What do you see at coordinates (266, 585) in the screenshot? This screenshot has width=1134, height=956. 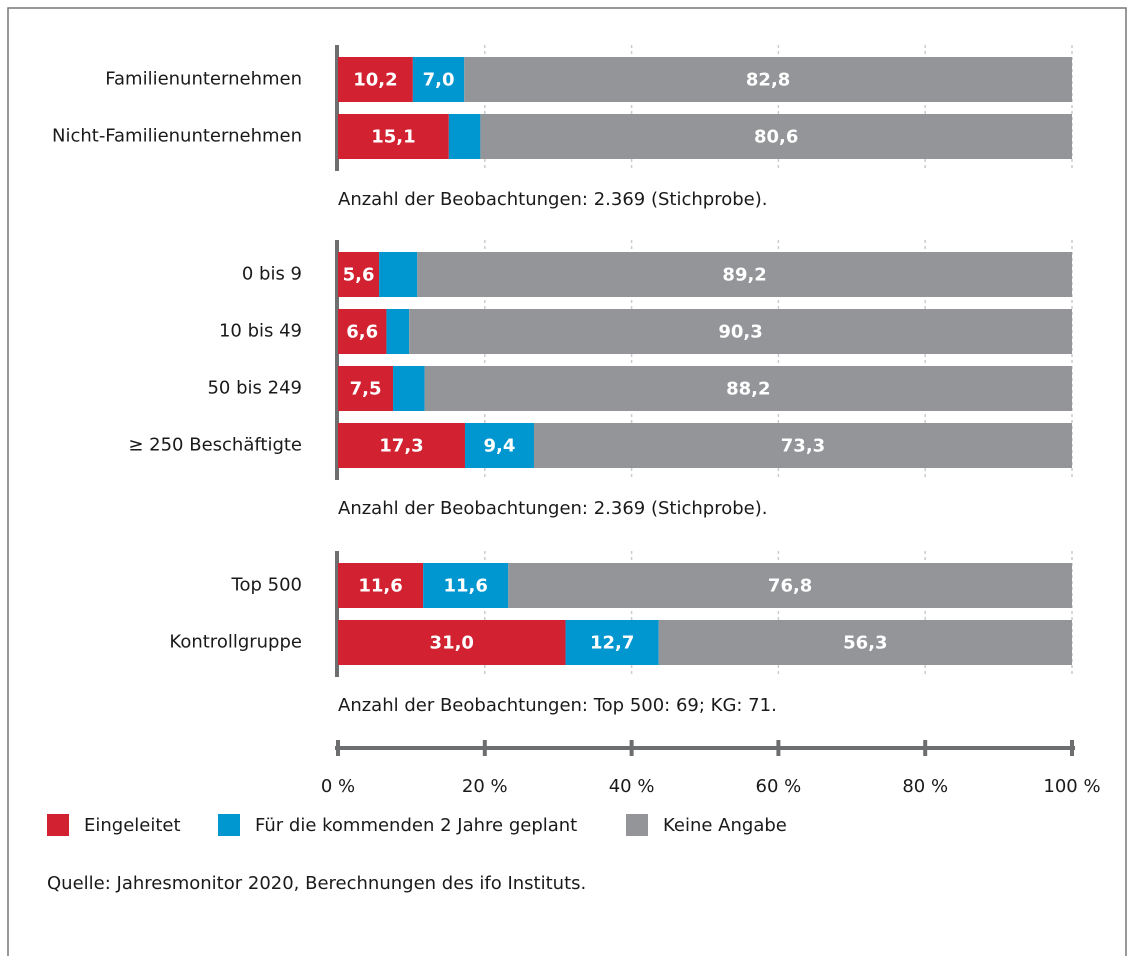 I see `category-label: Top 500` at bounding box center [266, 585].